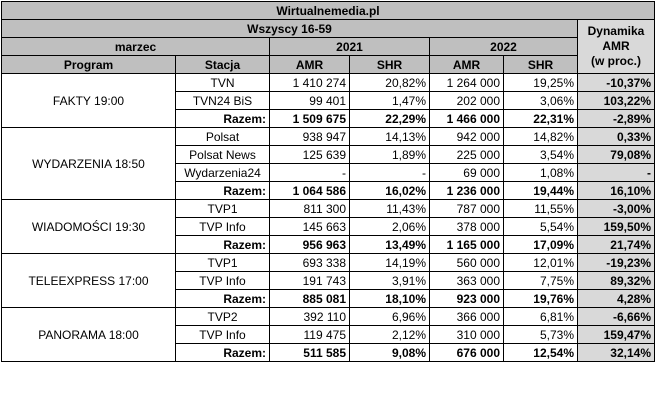  What do you see at coordinates (616, 172) in the screenshot?
I see `dynamics-value: -` at bounding box center [616, 172].